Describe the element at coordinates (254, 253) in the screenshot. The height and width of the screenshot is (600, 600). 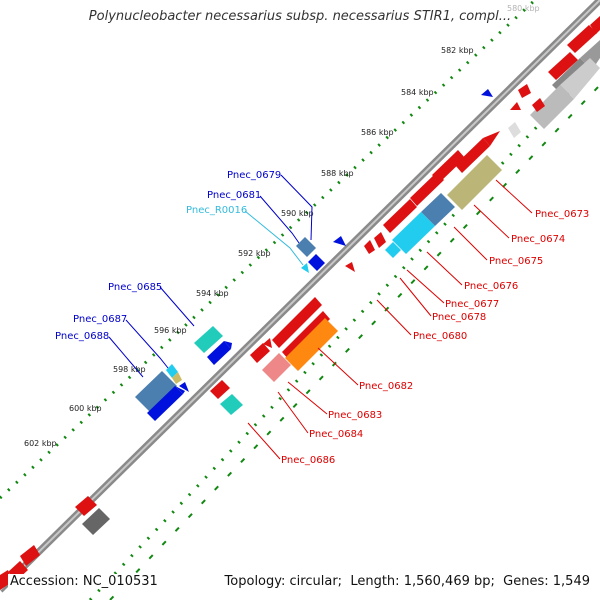
I see `tick-label: 592 kbp` at that location.